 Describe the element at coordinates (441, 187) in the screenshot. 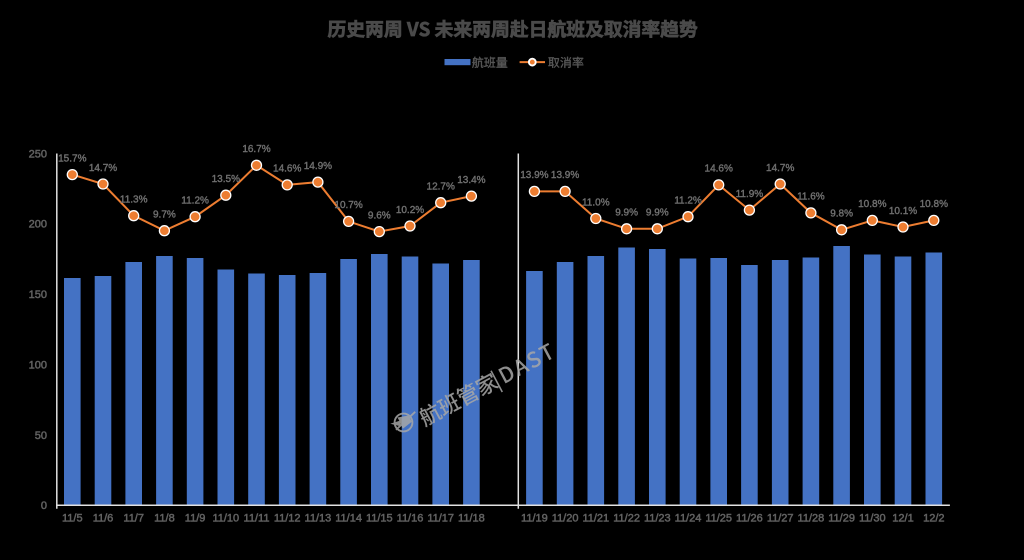

I see `svg-text: 12.7%` at that location.